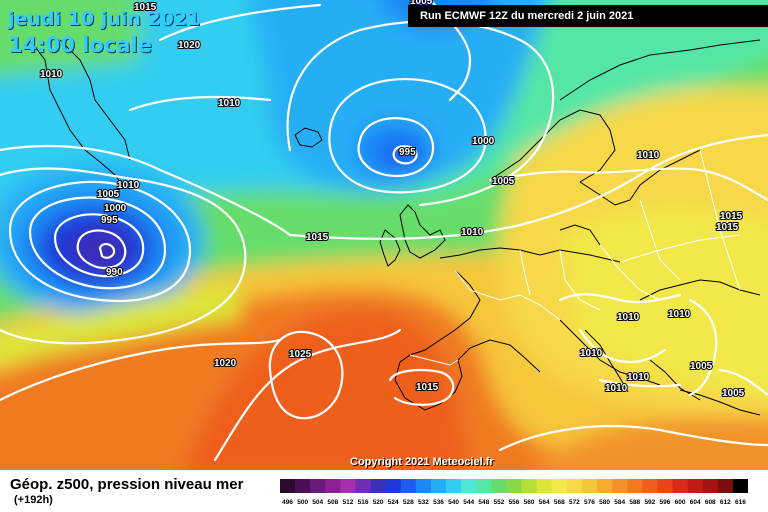 The width and height of the screenshot is (768, 512). Describe the element at coordinates (393, 502) in the screenshot. I see `legend-label: 524` at that location.